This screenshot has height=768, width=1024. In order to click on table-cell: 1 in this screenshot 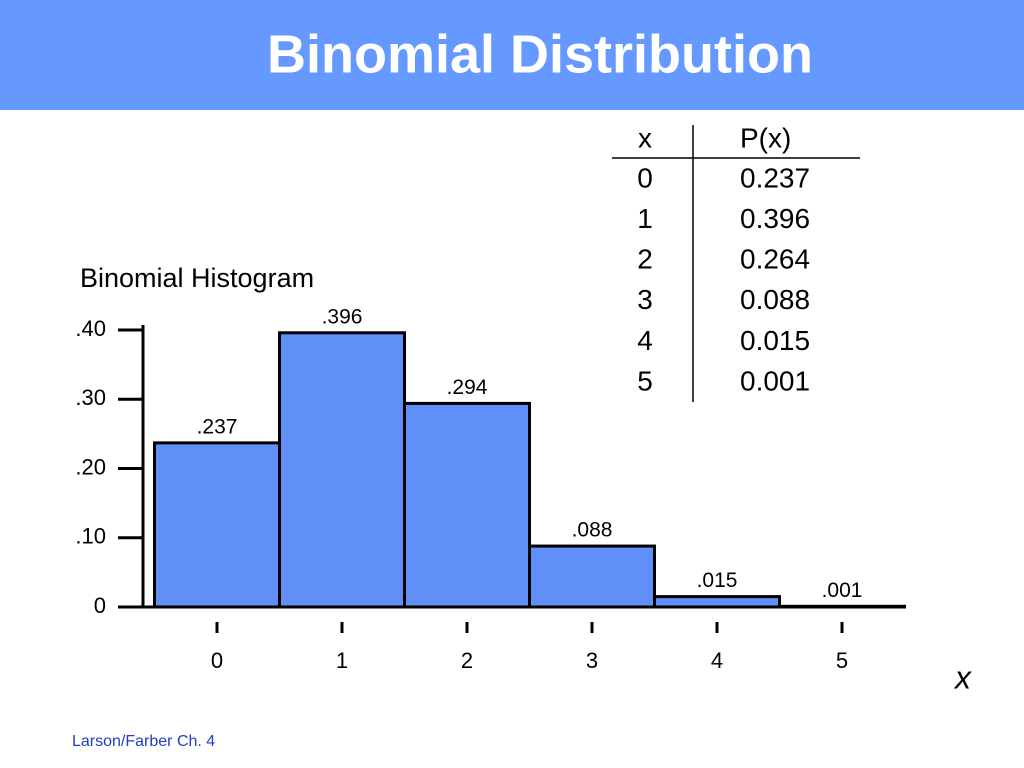, I will do `click(645, 218)`.